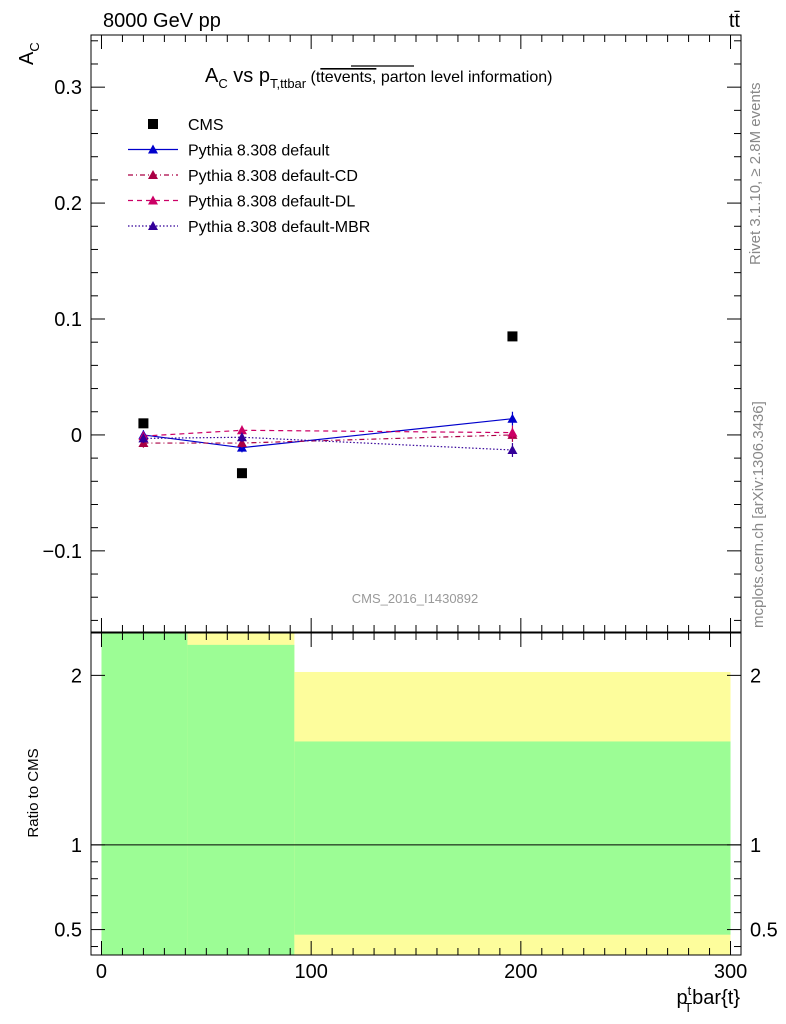 The height and width of the screenshot is (1024, 786). What do you see at coordinates (273, 176) in the screenshot?
I see `legend-label: Pythia 8.308 default-CD` at bounding box center [273, 176].